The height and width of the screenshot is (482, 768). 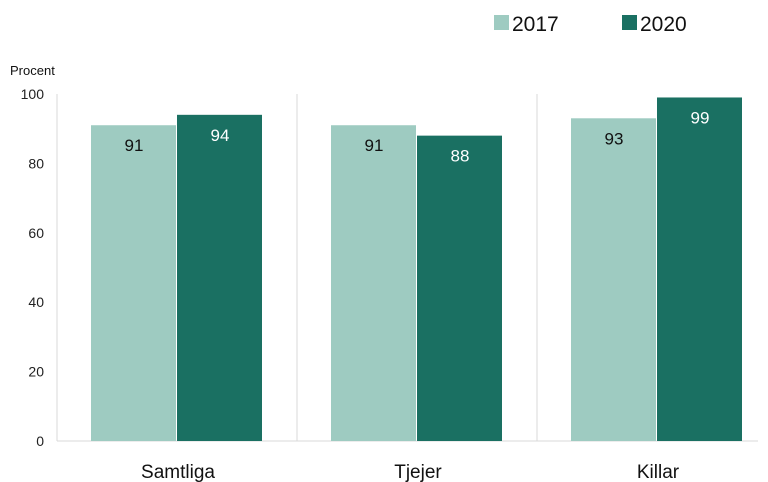 What do you see at coordinates (40, 441) in the screenshot?
I see `y-tick-label: 0` at bounding box center [40, 441].